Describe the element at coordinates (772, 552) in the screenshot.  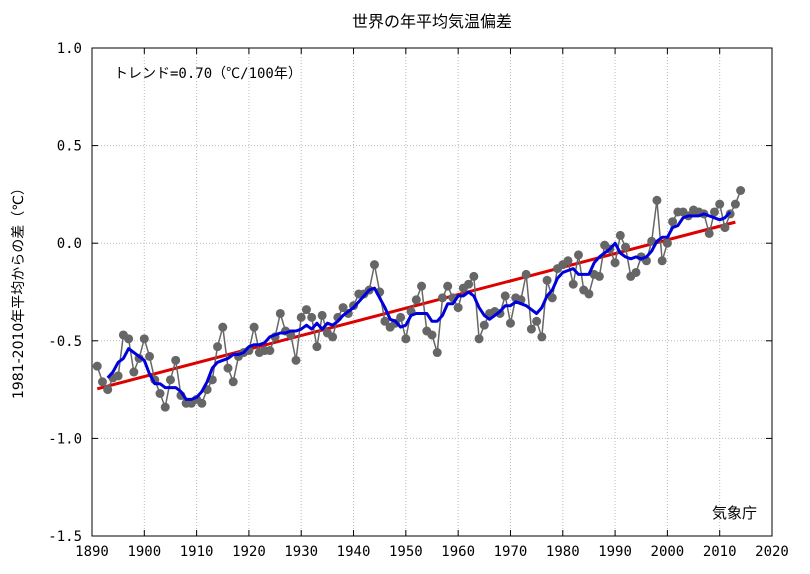
I see `x-tick-label: 2020` at that location.